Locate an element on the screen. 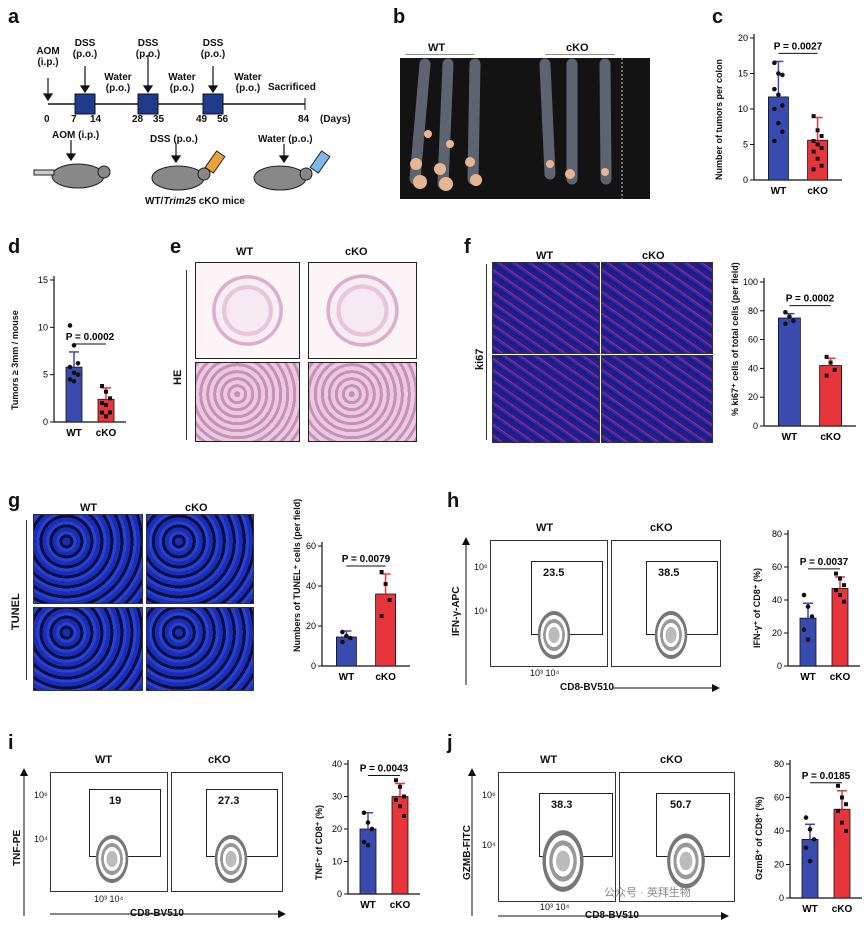 This screenshot has width=864, height=926. b-photo is located at coordinates (525, 126).